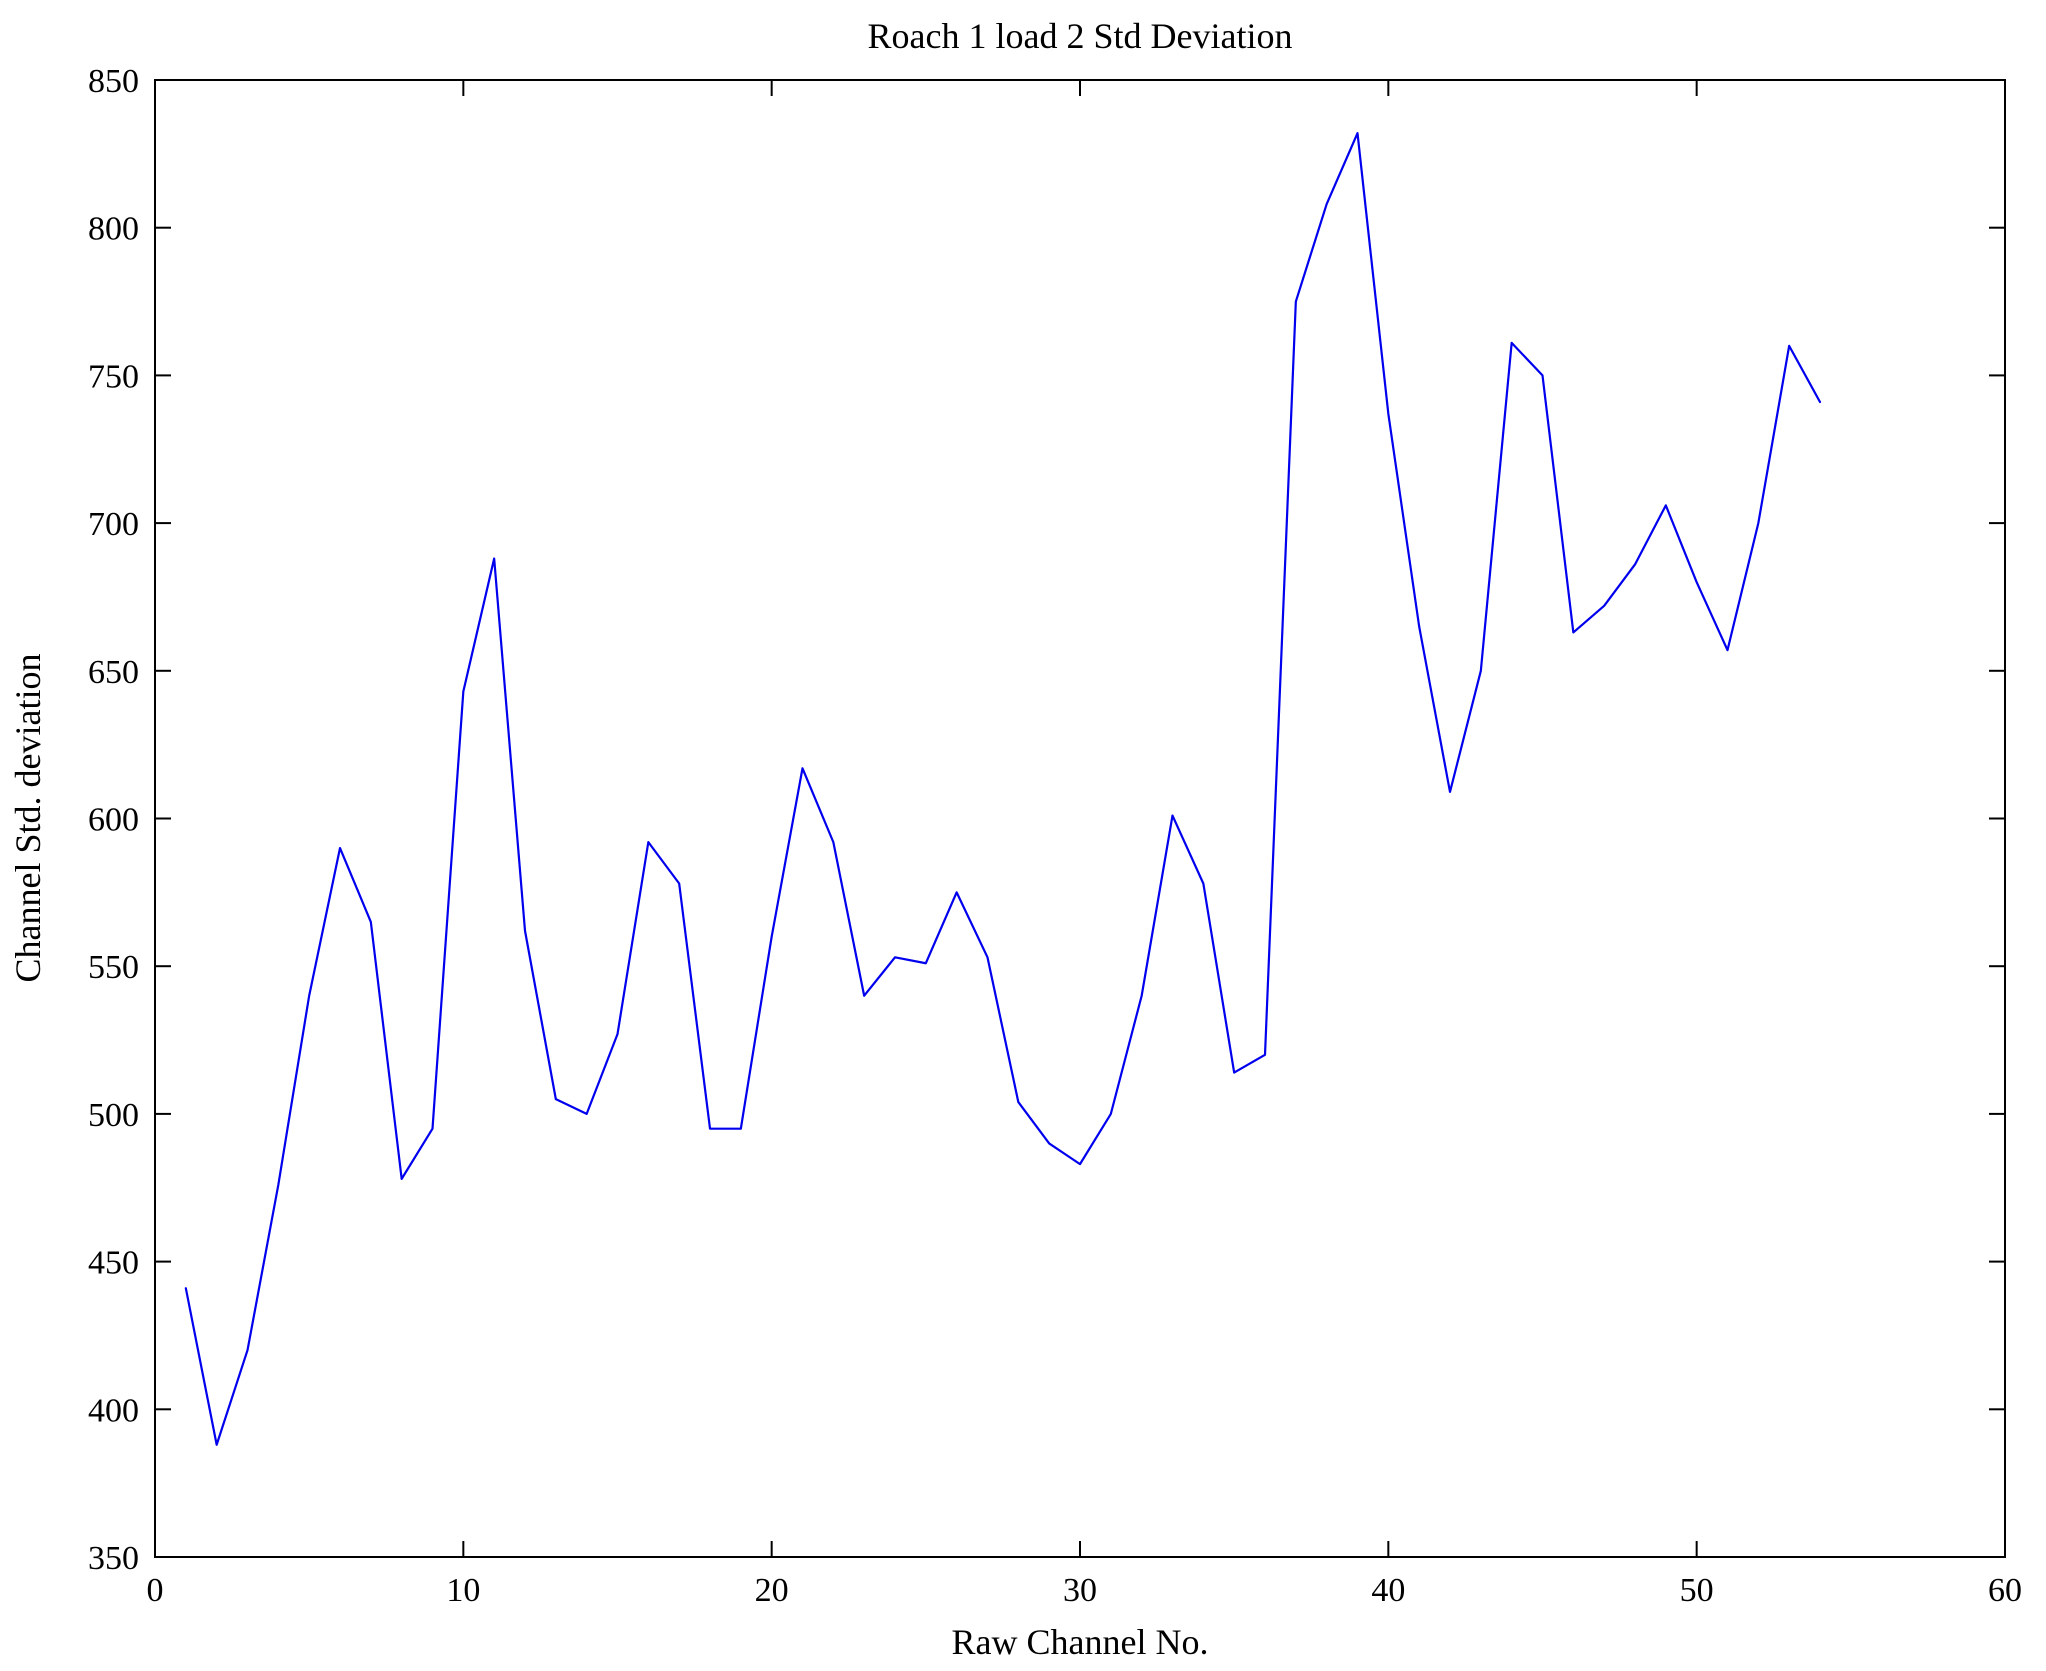 This screenshot has width=2046, height=1671. What do you see at coordinates (113, 1115) in the screenshot?
I see `y-tick-label: 500` at bounding box center [113, 1115].